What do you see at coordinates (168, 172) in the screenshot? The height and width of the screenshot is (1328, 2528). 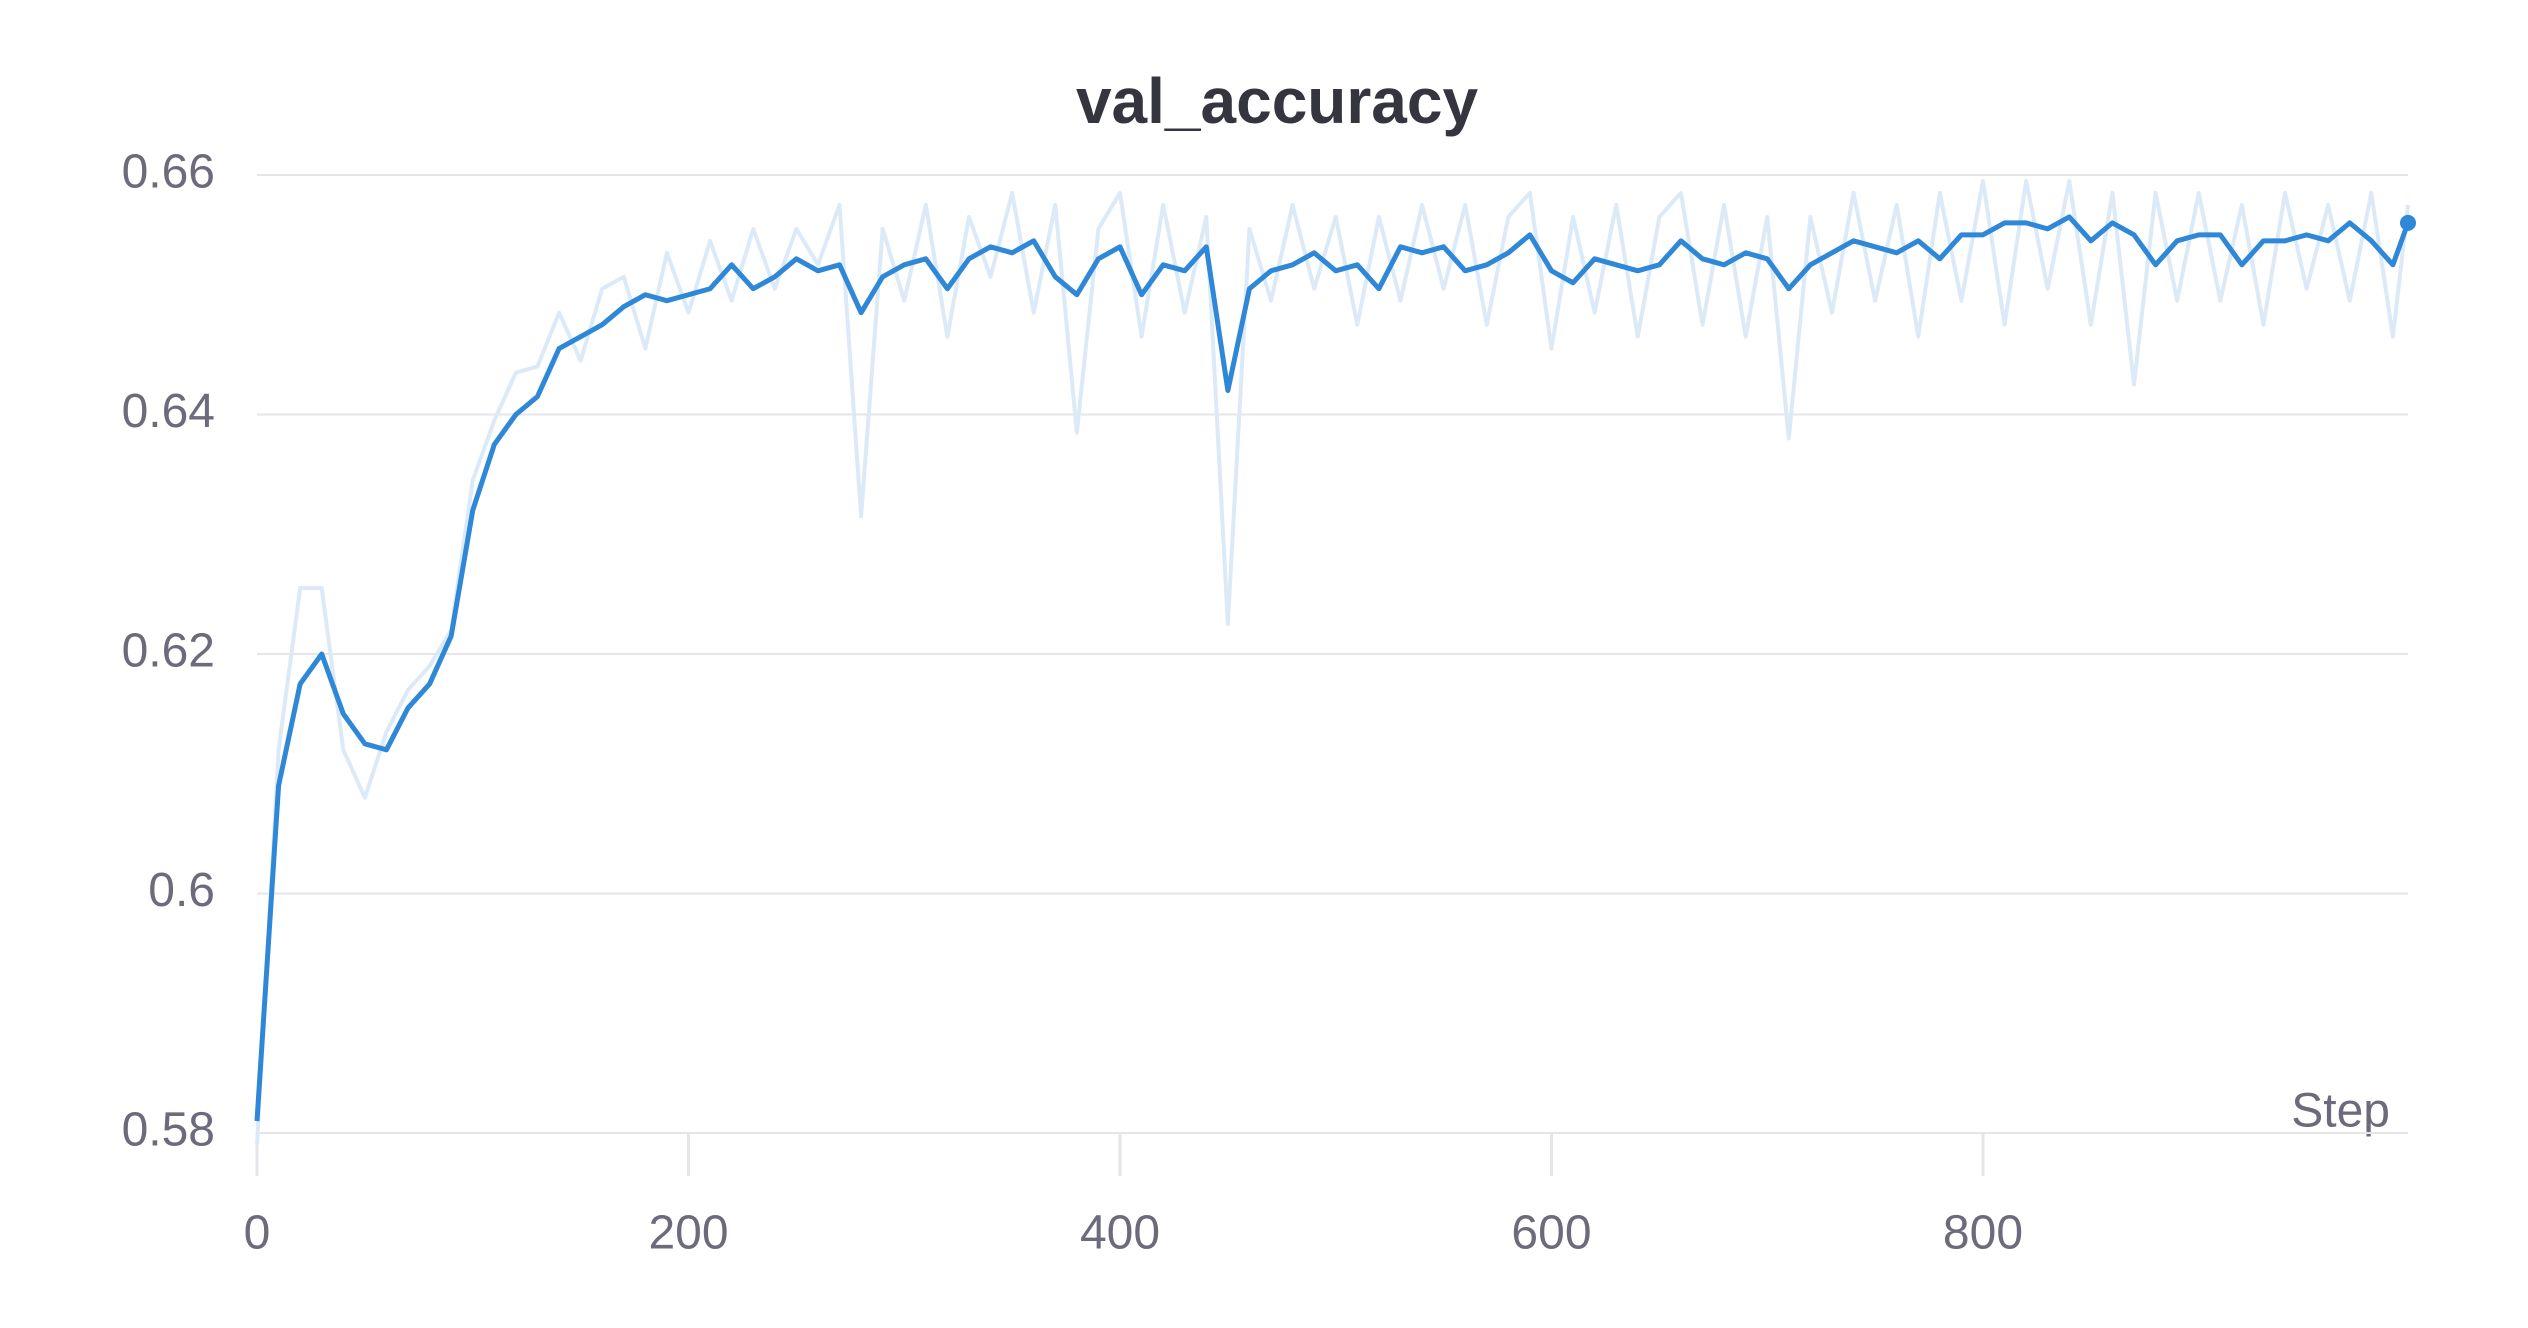 I see `y-tick-label: 0.66` at bounding box center [168, 172].